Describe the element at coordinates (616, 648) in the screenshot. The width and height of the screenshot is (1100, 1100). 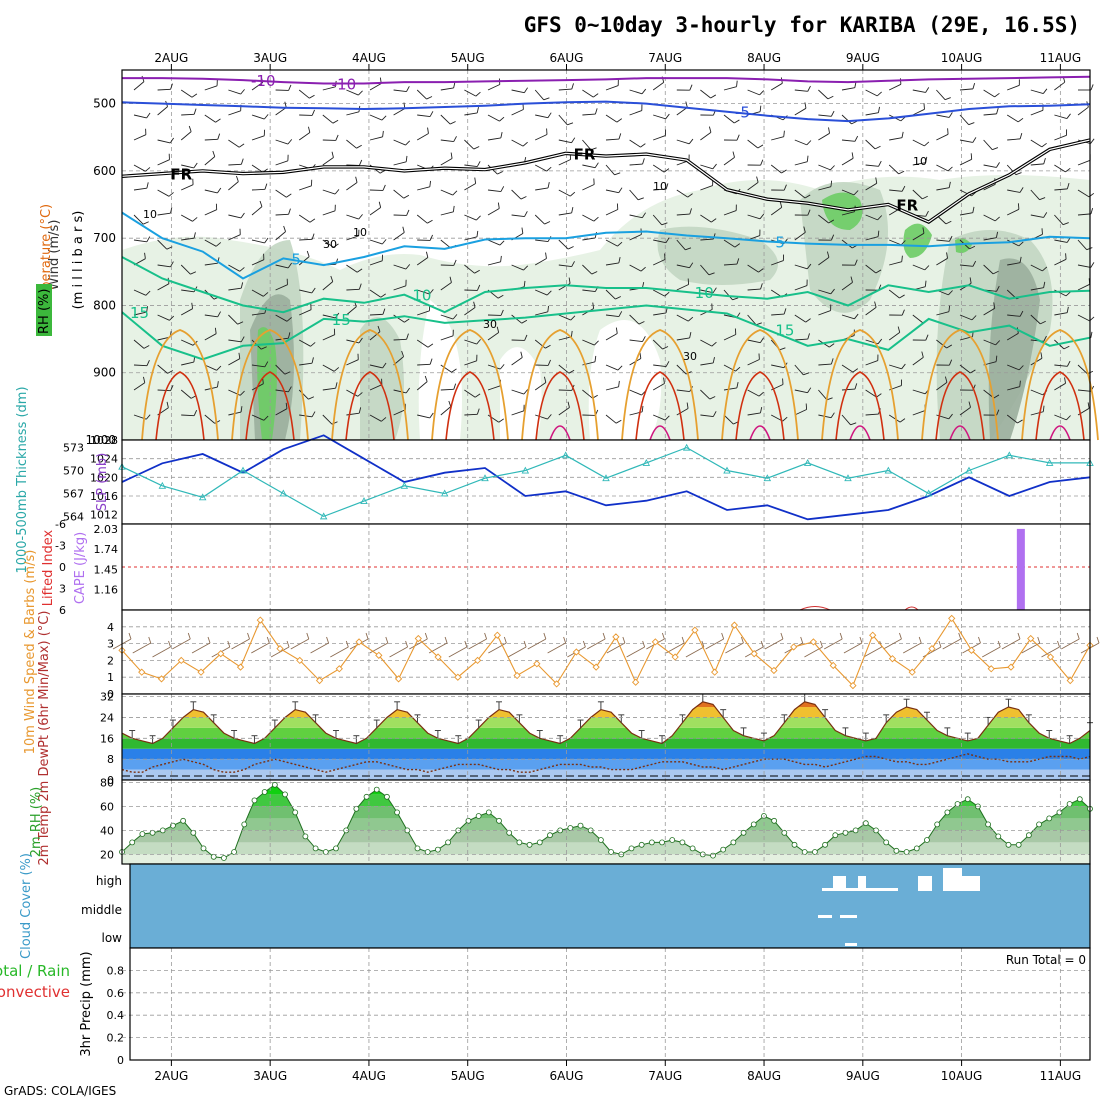
I see `wind10m-barb` at that location.